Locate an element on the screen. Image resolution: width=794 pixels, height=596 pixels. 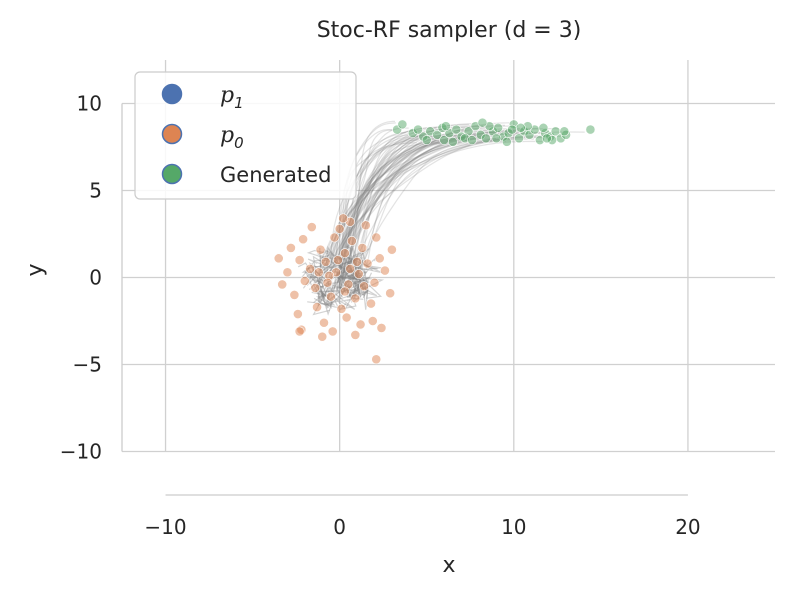
legend-marker-p1 is located at coordinates (172, 94).